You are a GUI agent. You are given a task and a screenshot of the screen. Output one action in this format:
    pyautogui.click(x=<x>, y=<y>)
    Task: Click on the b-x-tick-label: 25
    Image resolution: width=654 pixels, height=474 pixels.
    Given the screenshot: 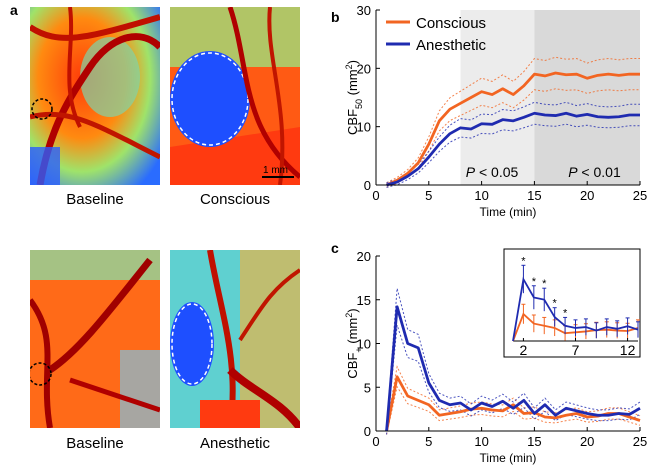 What is the action you would take?
    pyautogui.click(x=640, y=195)
    